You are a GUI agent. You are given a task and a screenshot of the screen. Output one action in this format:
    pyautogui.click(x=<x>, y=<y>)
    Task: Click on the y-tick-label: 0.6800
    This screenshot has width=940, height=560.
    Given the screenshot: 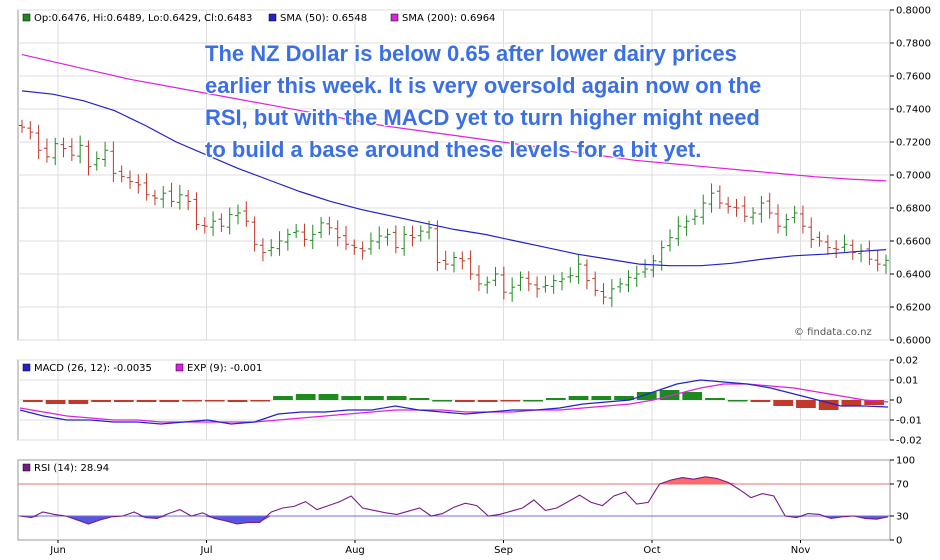 What is the action you would take?
    pyautogui.click(x=913, y=209)
    